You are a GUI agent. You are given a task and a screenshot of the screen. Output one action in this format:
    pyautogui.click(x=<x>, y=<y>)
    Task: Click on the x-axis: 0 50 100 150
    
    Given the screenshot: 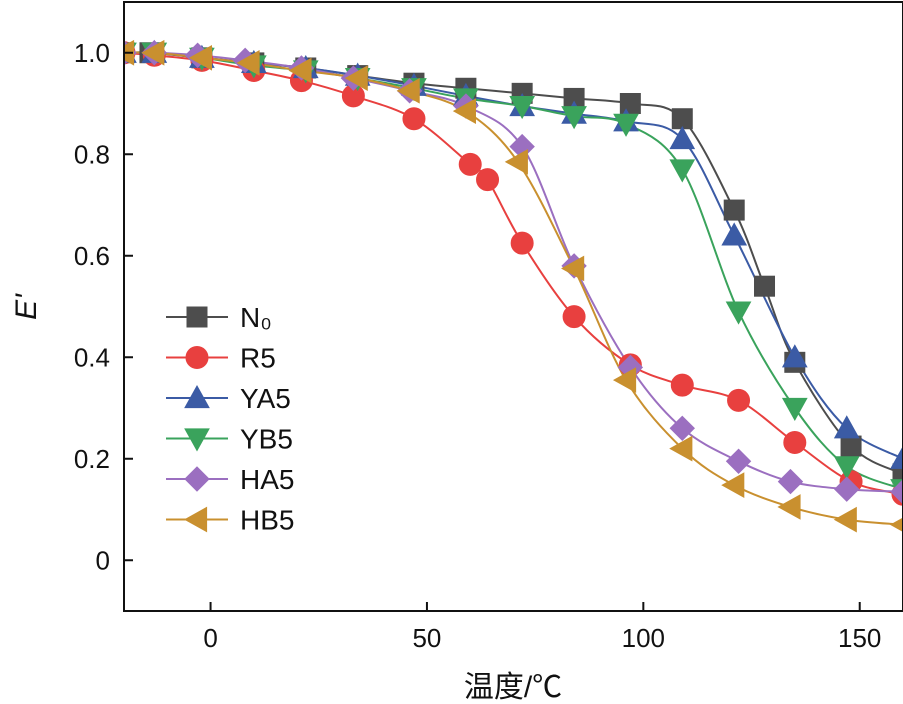 What is the action you would take?
    pyautogui.click(x=542, y=627)
    